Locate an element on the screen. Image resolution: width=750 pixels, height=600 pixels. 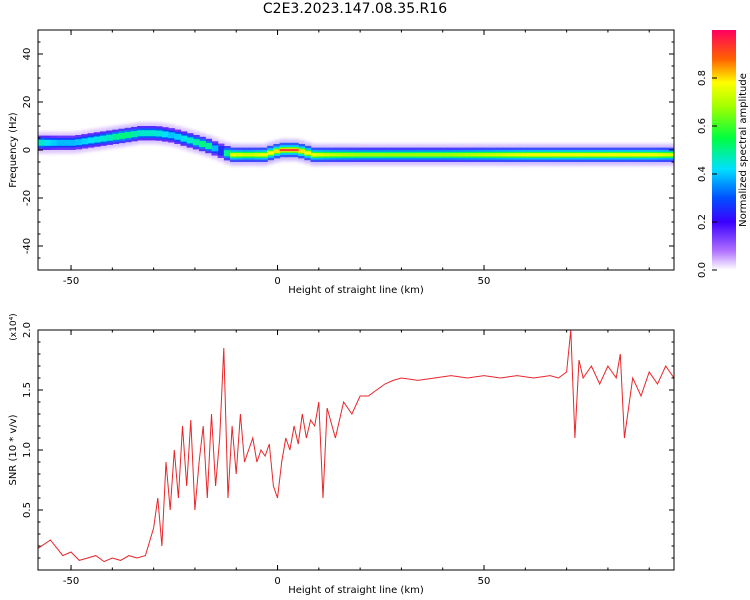
y-tick-label: -20 is located at coordinates (27, 198).